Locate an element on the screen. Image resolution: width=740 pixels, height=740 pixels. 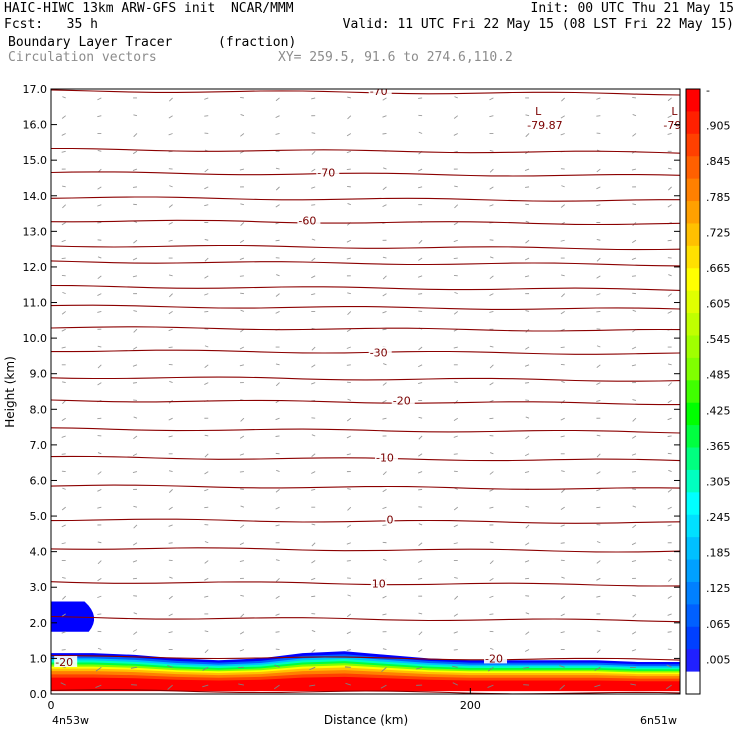
y-tick-label: 11.0 is located at coordinates (35, 303).